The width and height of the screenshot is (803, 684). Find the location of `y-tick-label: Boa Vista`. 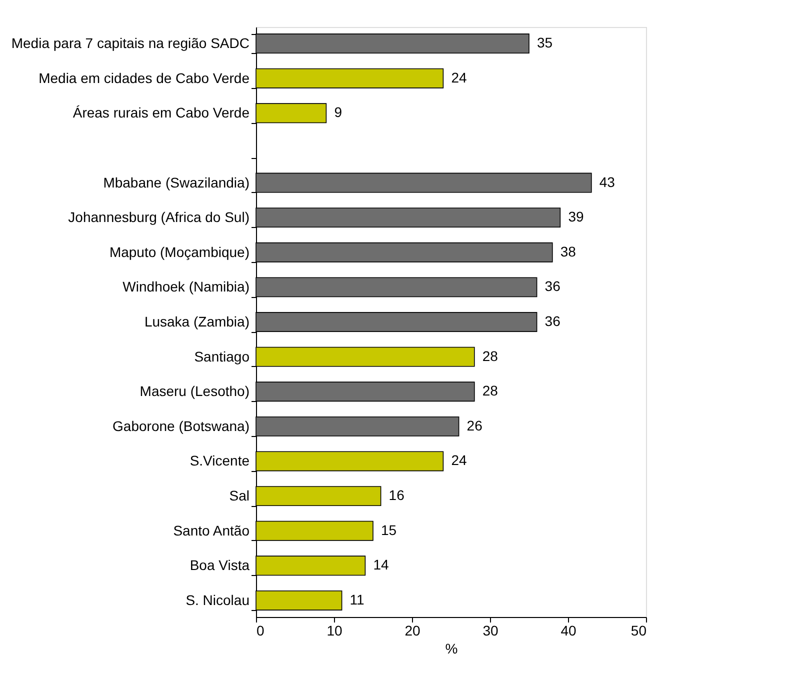

y-tick-label: Boa Vista is located at coordinates (220, 565).